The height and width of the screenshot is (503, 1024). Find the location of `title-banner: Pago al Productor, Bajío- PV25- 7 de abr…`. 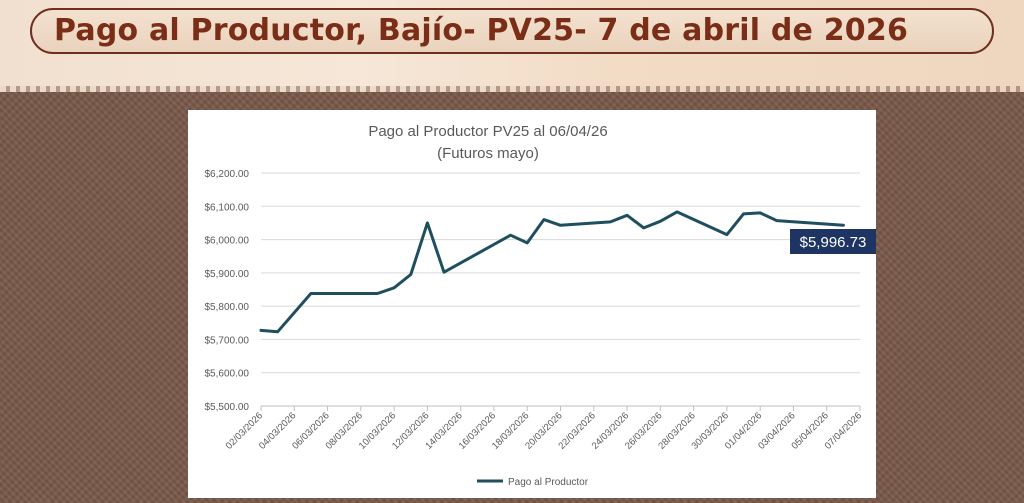

title-banner: Pago al Productor, Bajío- PV25- 7 de abr… is located at coordinates (512, 31).